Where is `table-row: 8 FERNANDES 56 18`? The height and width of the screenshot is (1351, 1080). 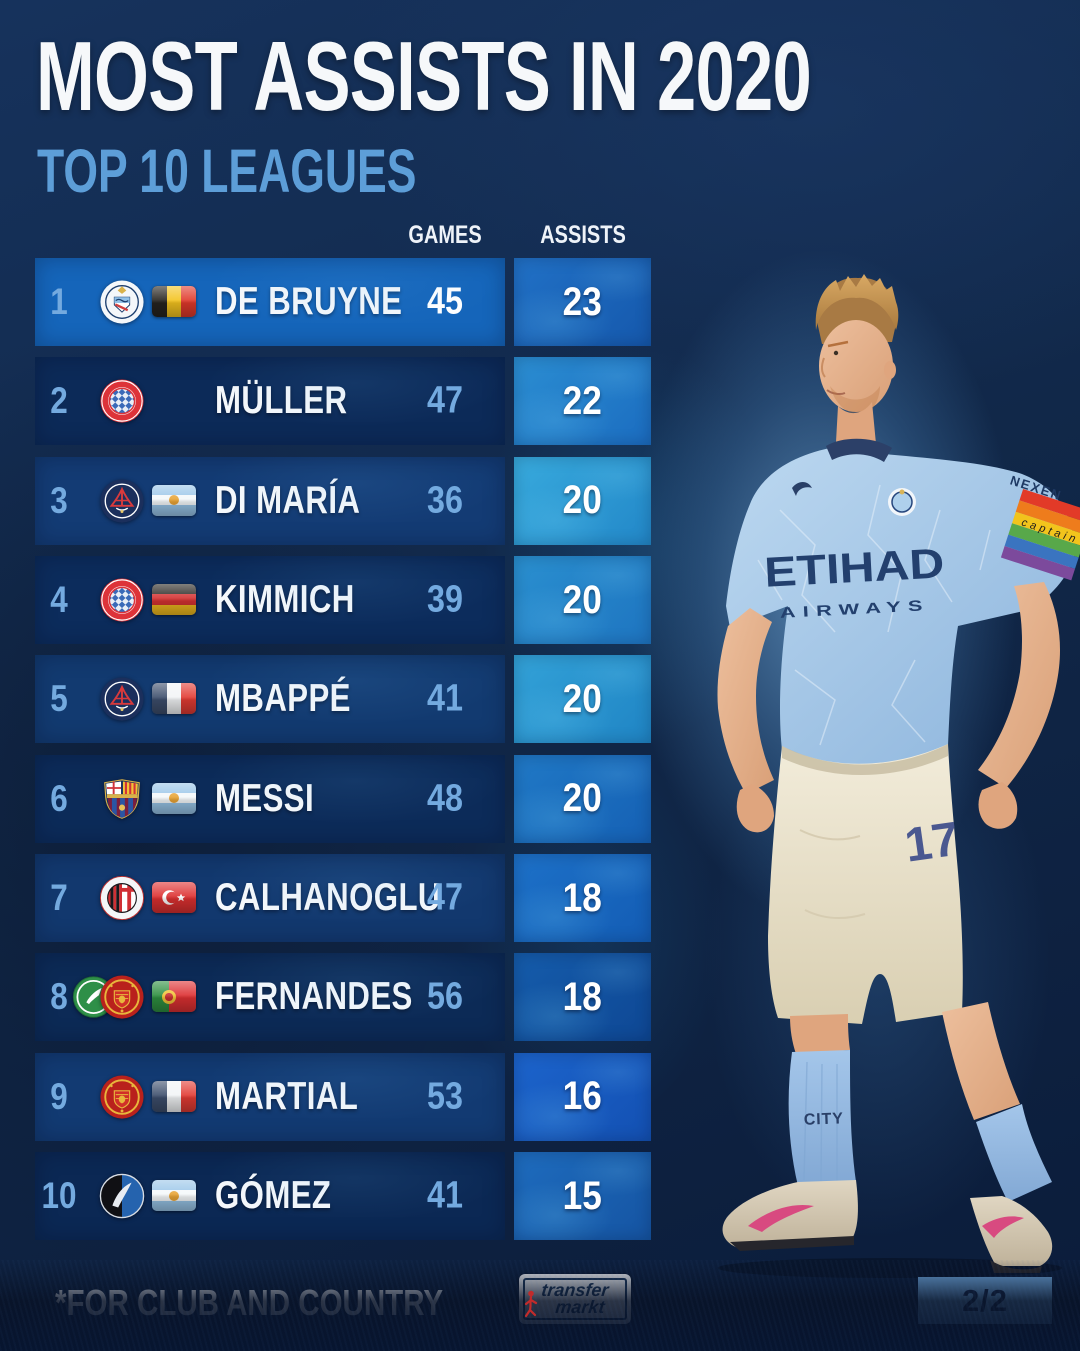 table-row: 8 FERNANDES 56 18 is located at coordinates (343, 997).